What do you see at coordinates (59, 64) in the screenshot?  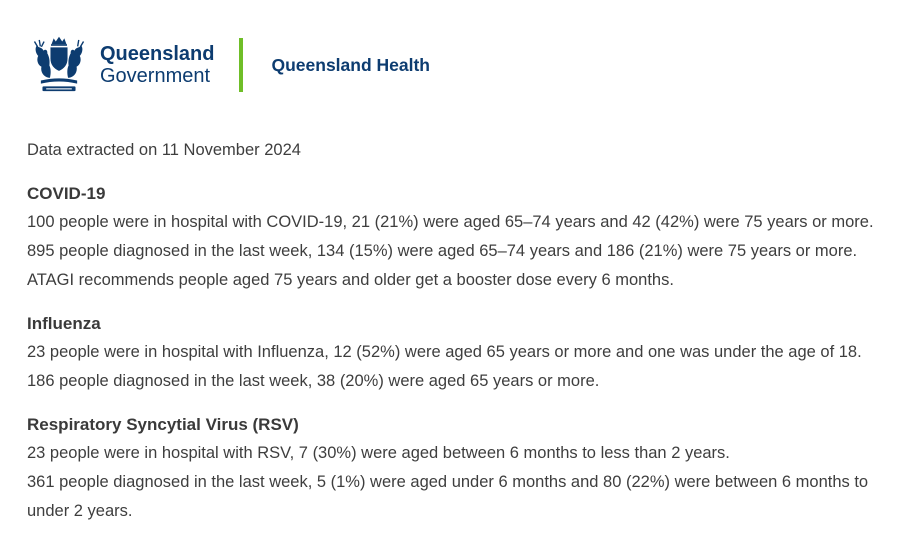 I see `coat-of-arms-icon` at bounding box center [59, 64].